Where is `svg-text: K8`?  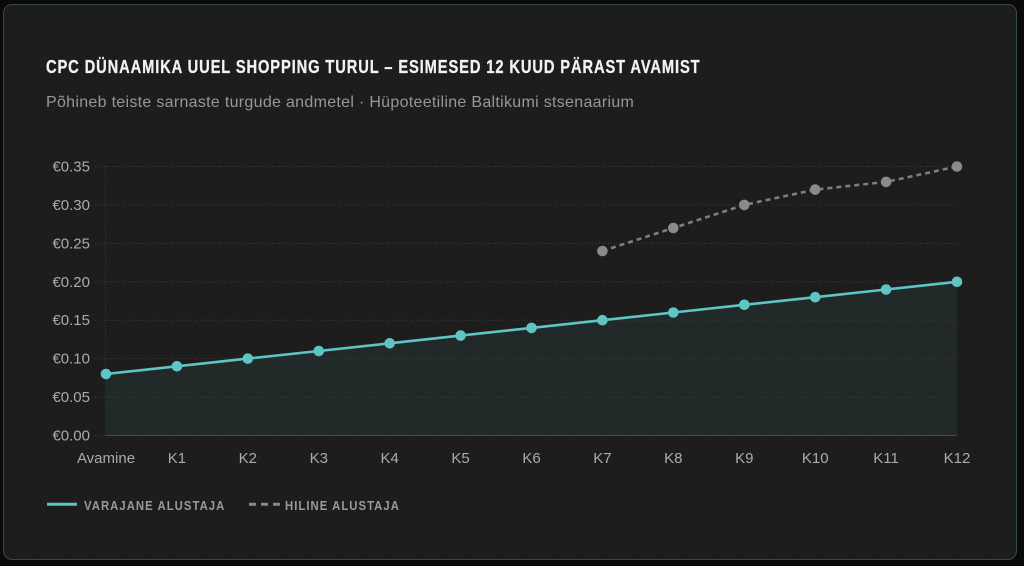 svg-text: K8 is located at coordinates (673, 458).